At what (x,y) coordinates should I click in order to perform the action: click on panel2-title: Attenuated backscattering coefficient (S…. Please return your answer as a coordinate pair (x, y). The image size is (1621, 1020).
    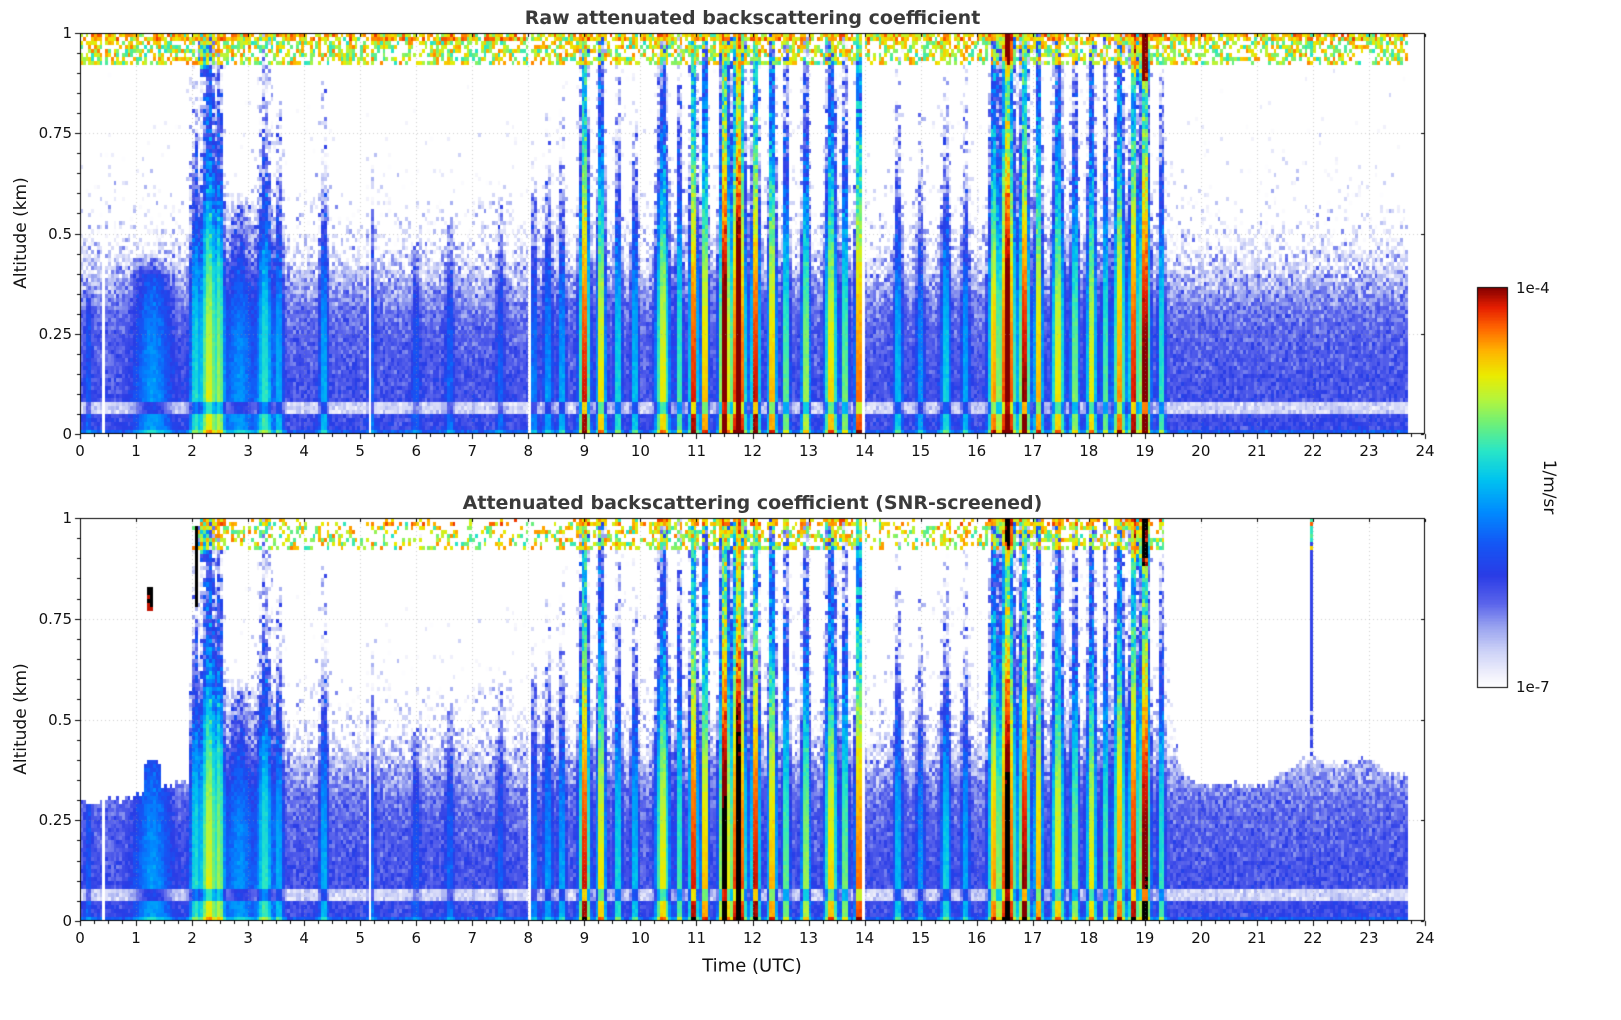
    Looking at the image, I should click on (752, 503).